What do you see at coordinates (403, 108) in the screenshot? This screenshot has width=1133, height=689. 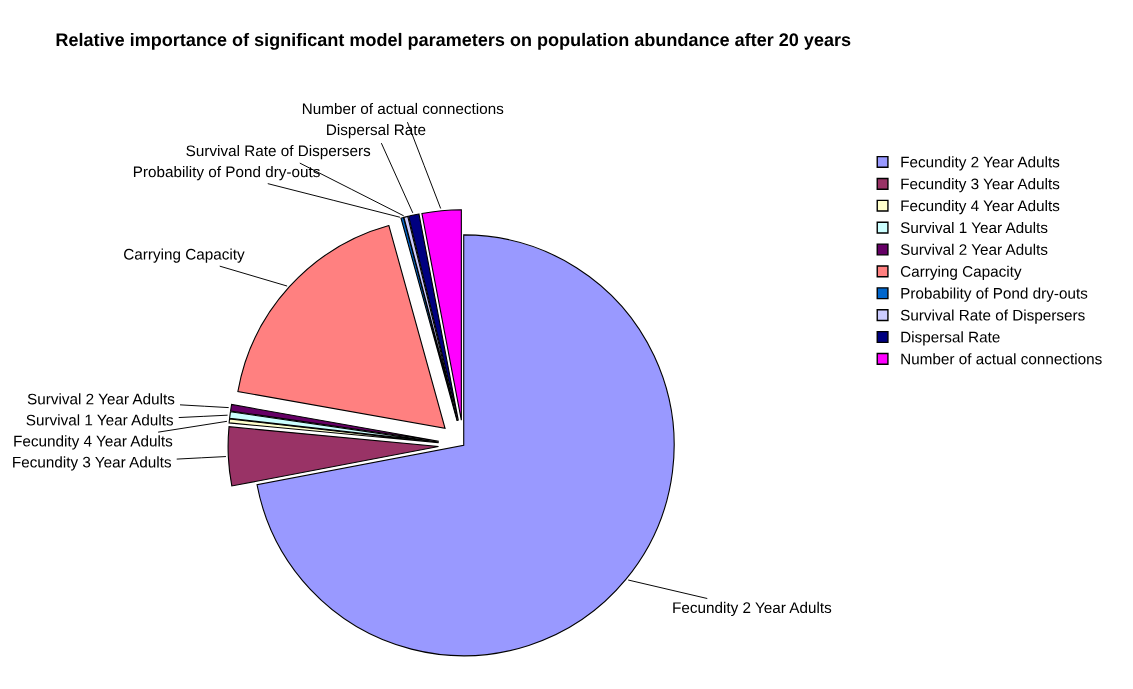 I see `slice-label: Number of actual connections` at bounding box center [403, 108].